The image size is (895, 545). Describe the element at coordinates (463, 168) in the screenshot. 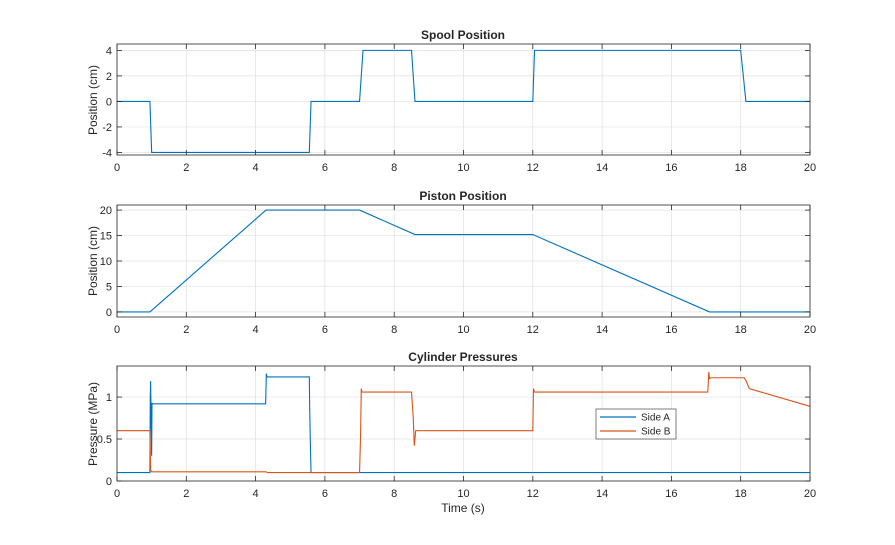

I see `spool-xtick-label: 10` at that location.